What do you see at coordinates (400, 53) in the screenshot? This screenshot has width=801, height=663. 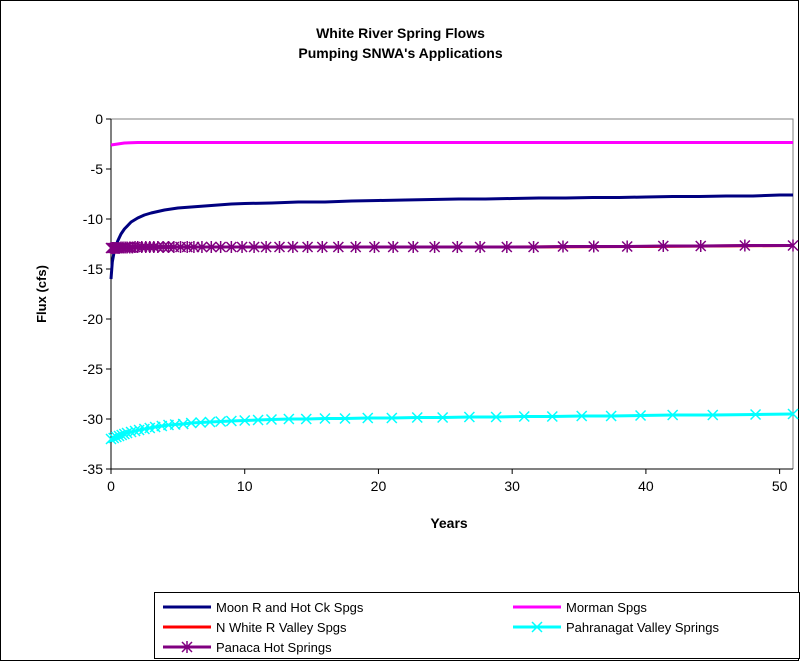 I see `chart-subtitle: Pumping SNWA's Applications` at bounding box center [400, 53].